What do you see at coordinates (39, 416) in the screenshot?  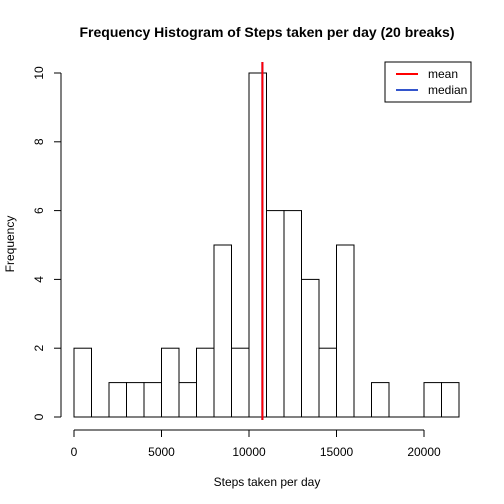 I see `y-tick-label: 0` at bounding box center [39, 416].